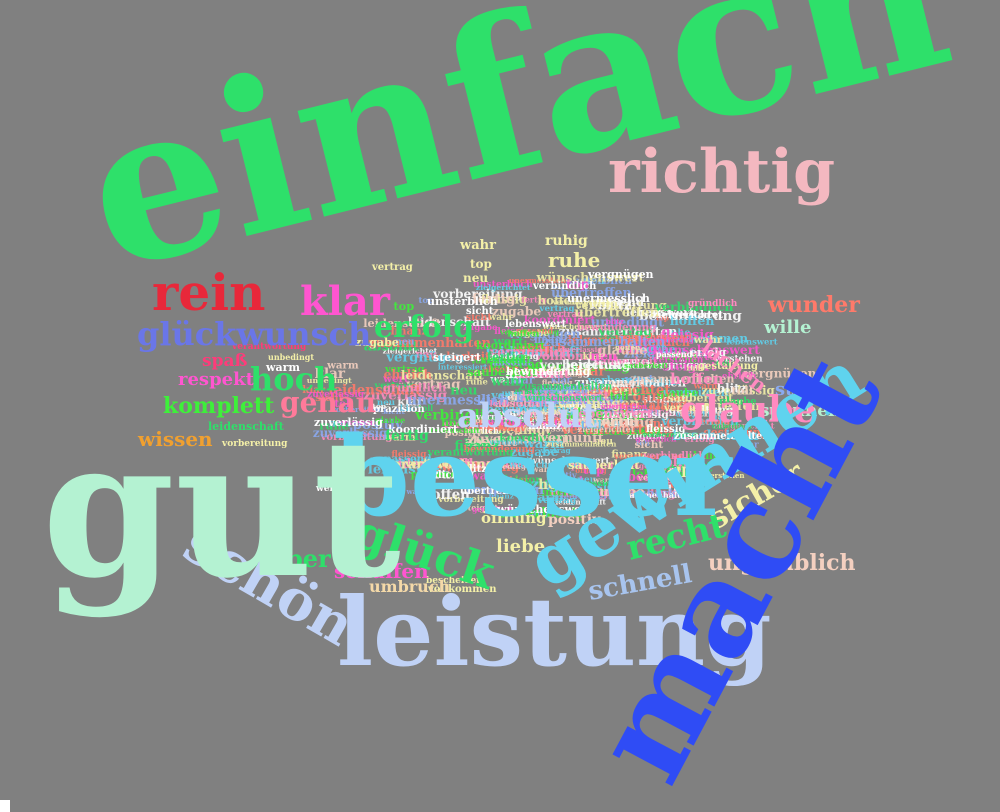  I want to click on corner-mark, so click(5, 806).